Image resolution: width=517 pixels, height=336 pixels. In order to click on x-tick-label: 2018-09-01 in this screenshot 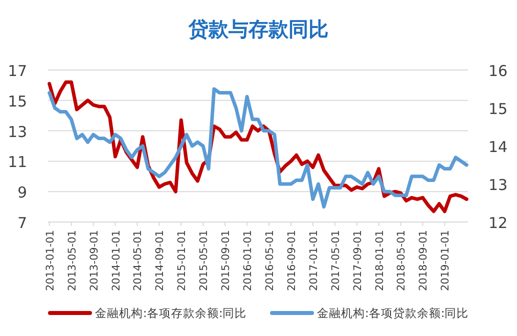, I will do `click(424, 261)`.